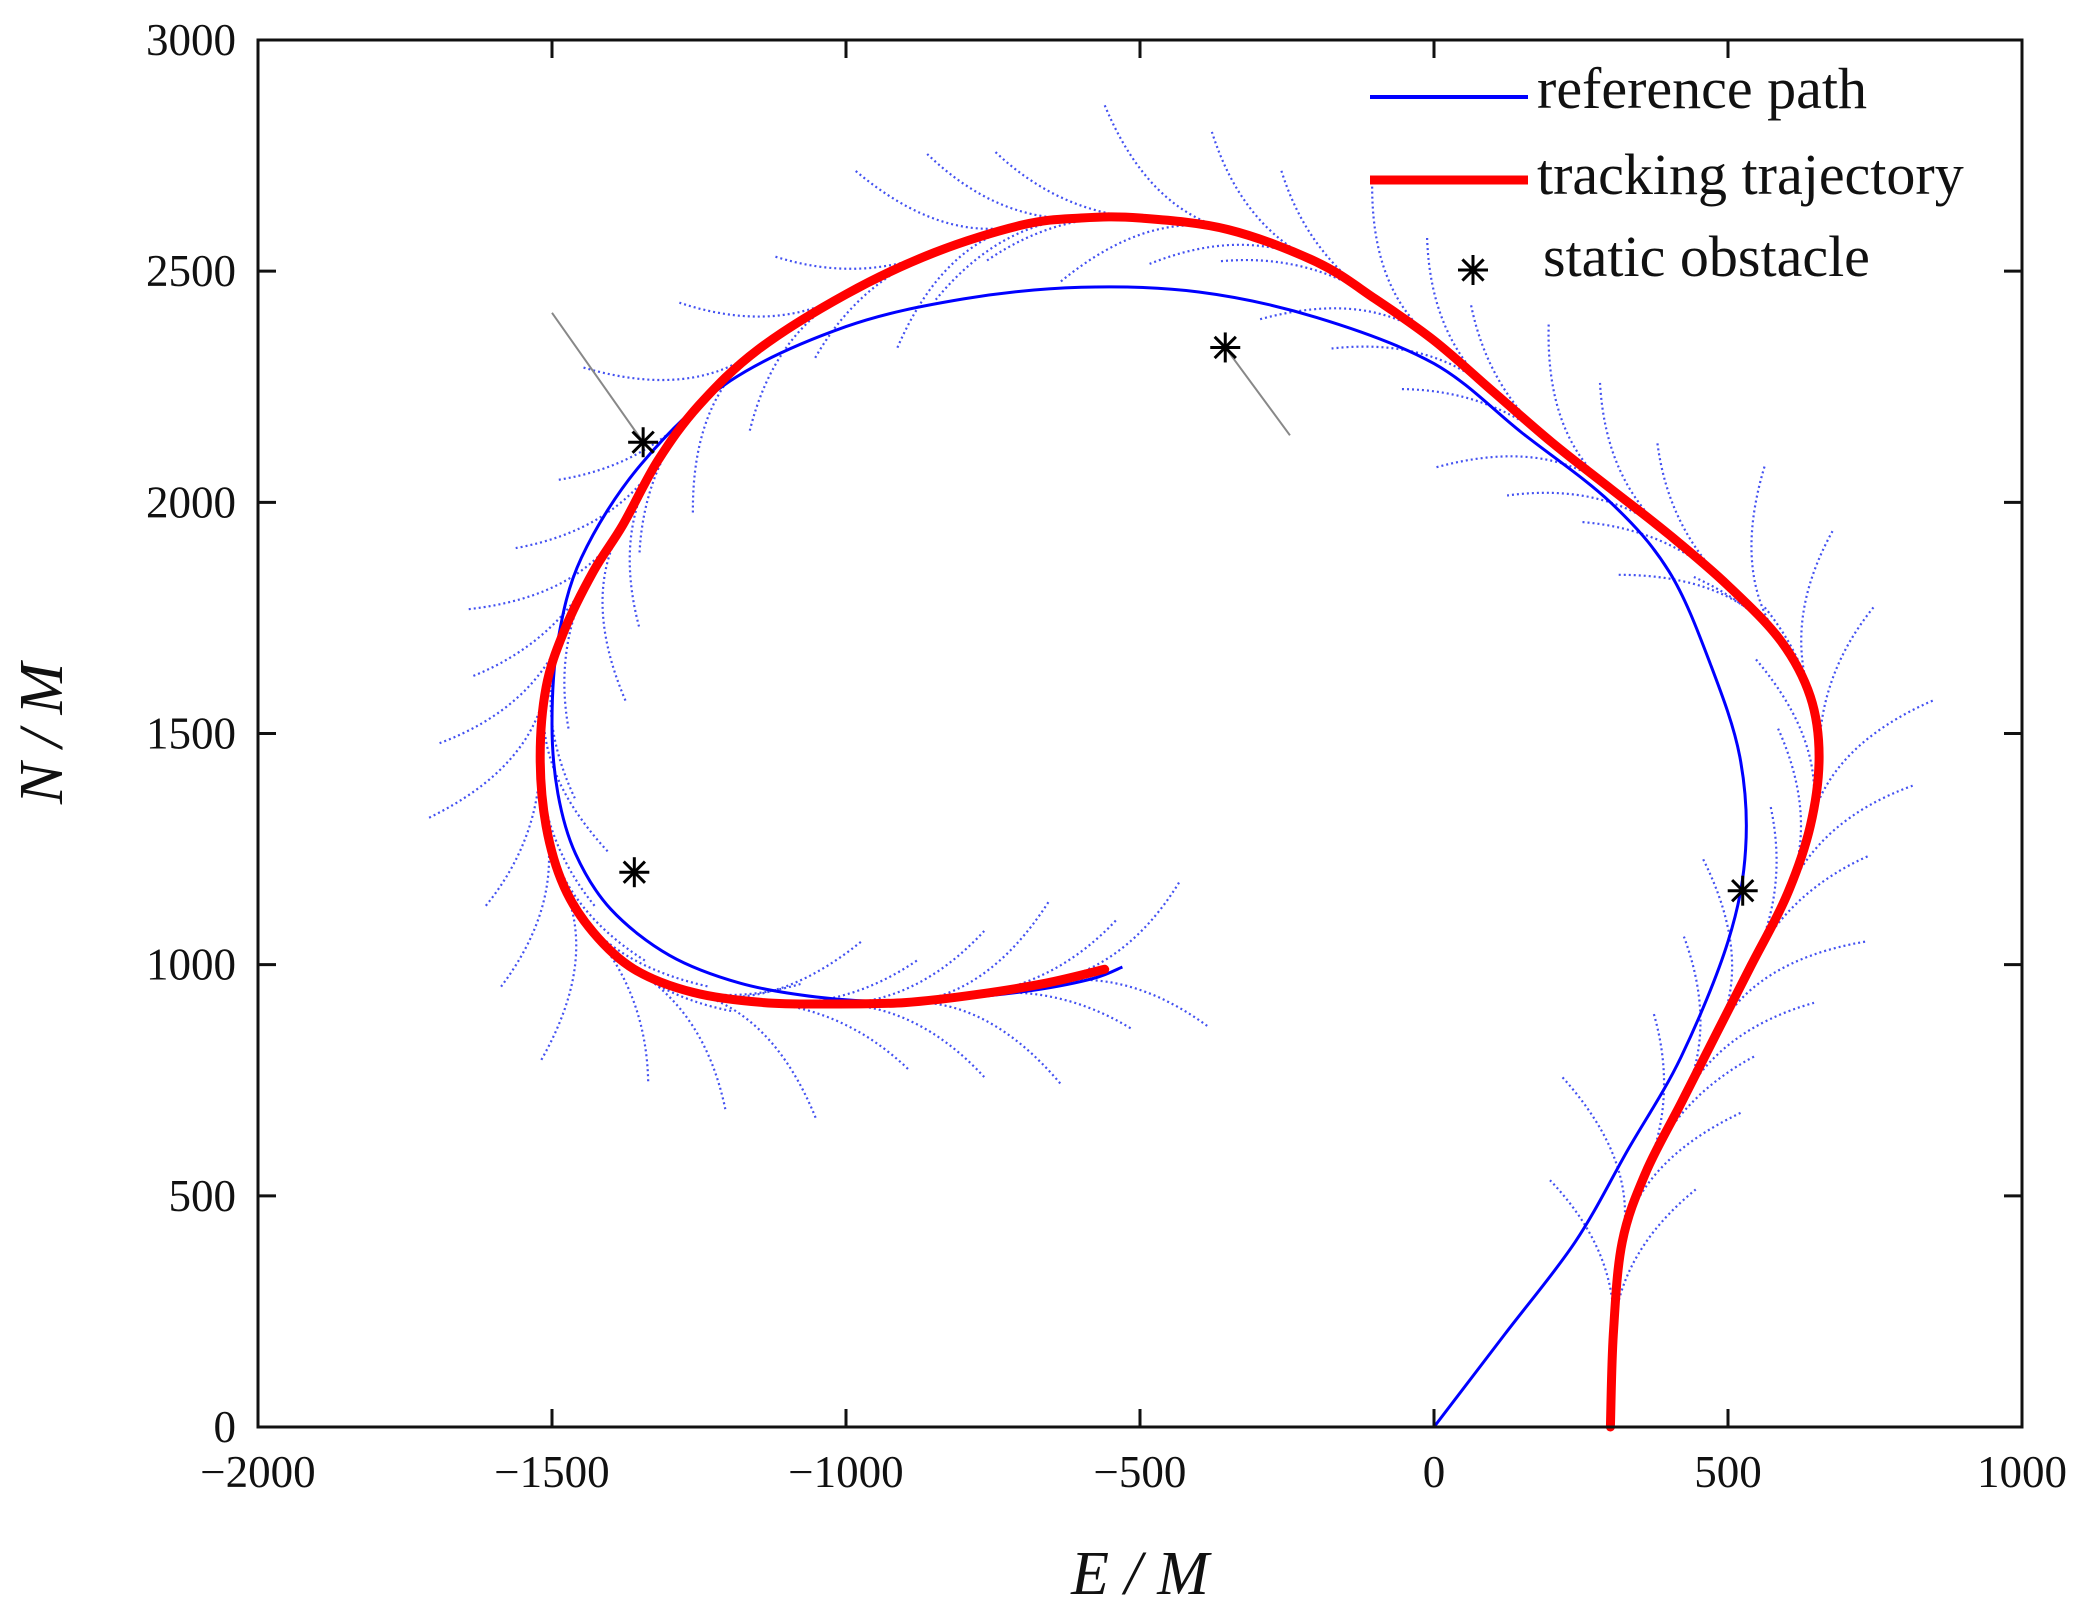 The image size is (2089, 1616). Describe the element at coordinates (1140, 1472) in the screenshot. I see `x-tick-label-3: −500` at that location.